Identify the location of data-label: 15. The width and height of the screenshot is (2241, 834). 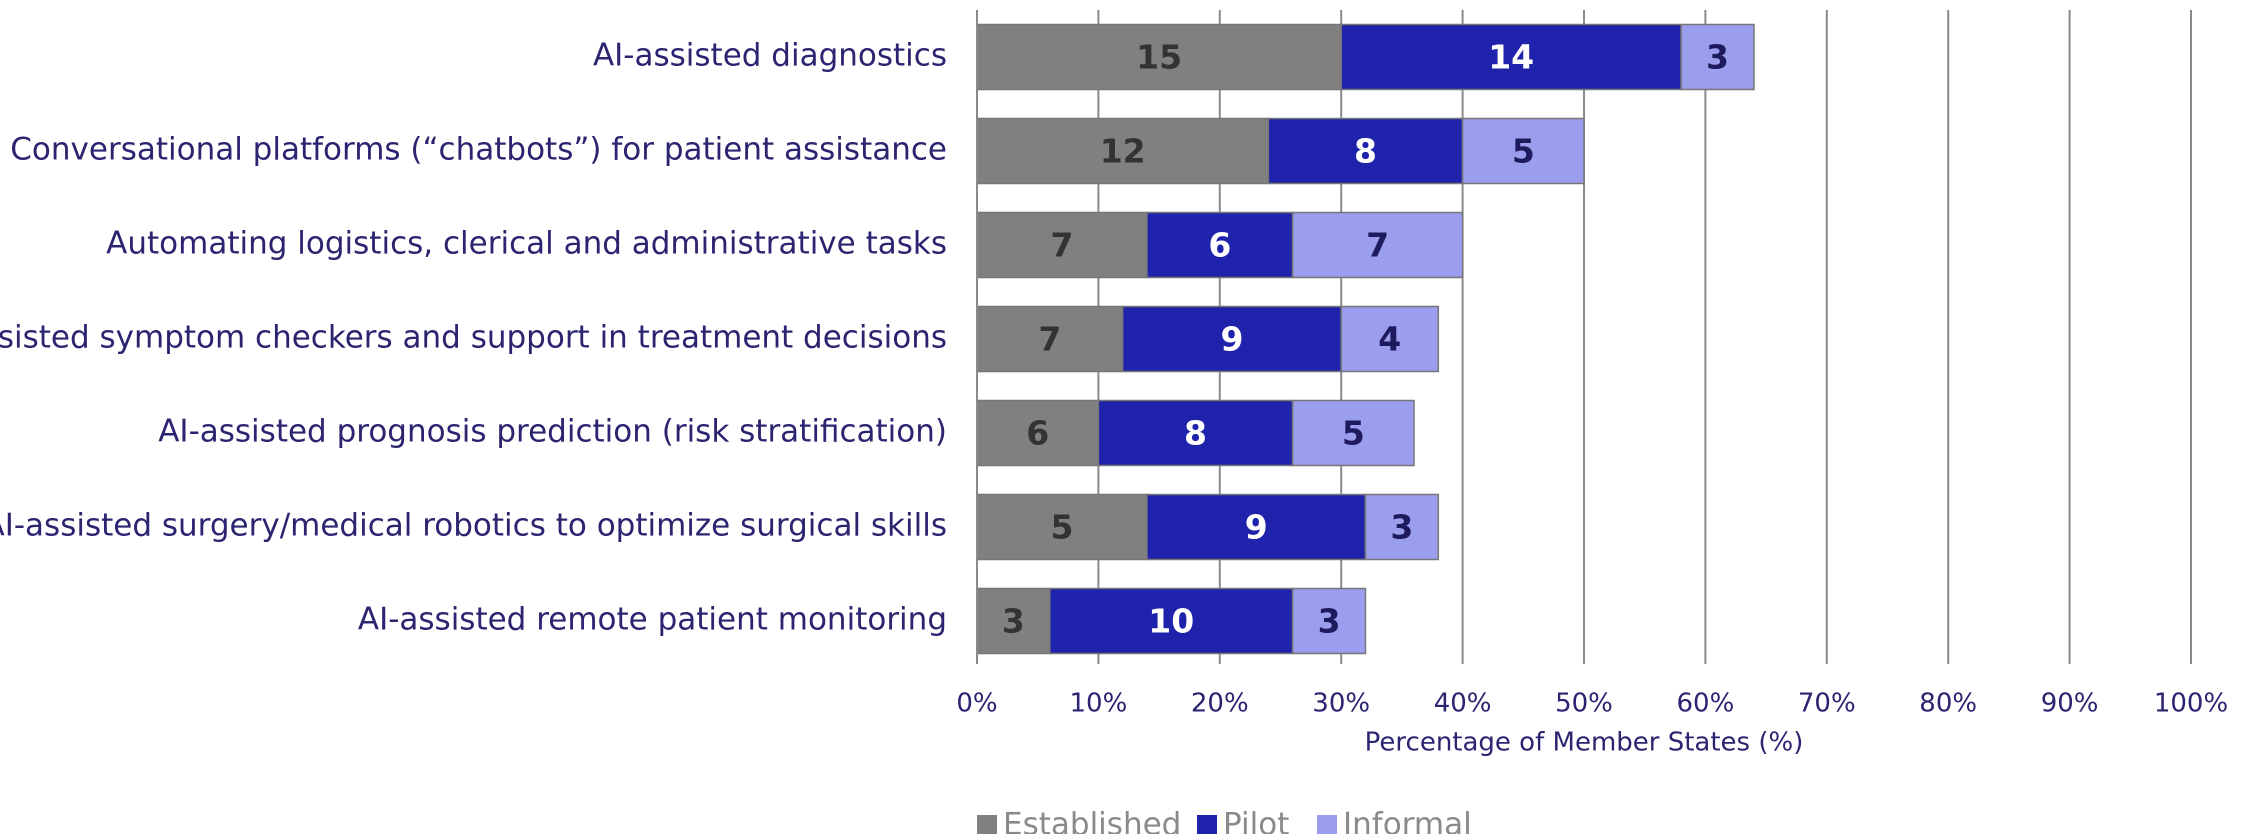
(1159, 57).